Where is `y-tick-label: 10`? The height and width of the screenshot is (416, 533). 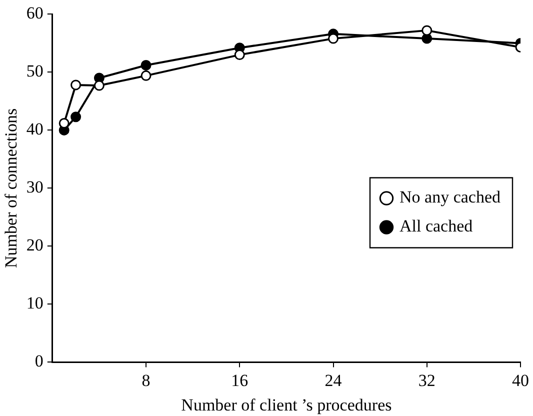 y-tick-label: 10 is located at coordinates (35, 303).